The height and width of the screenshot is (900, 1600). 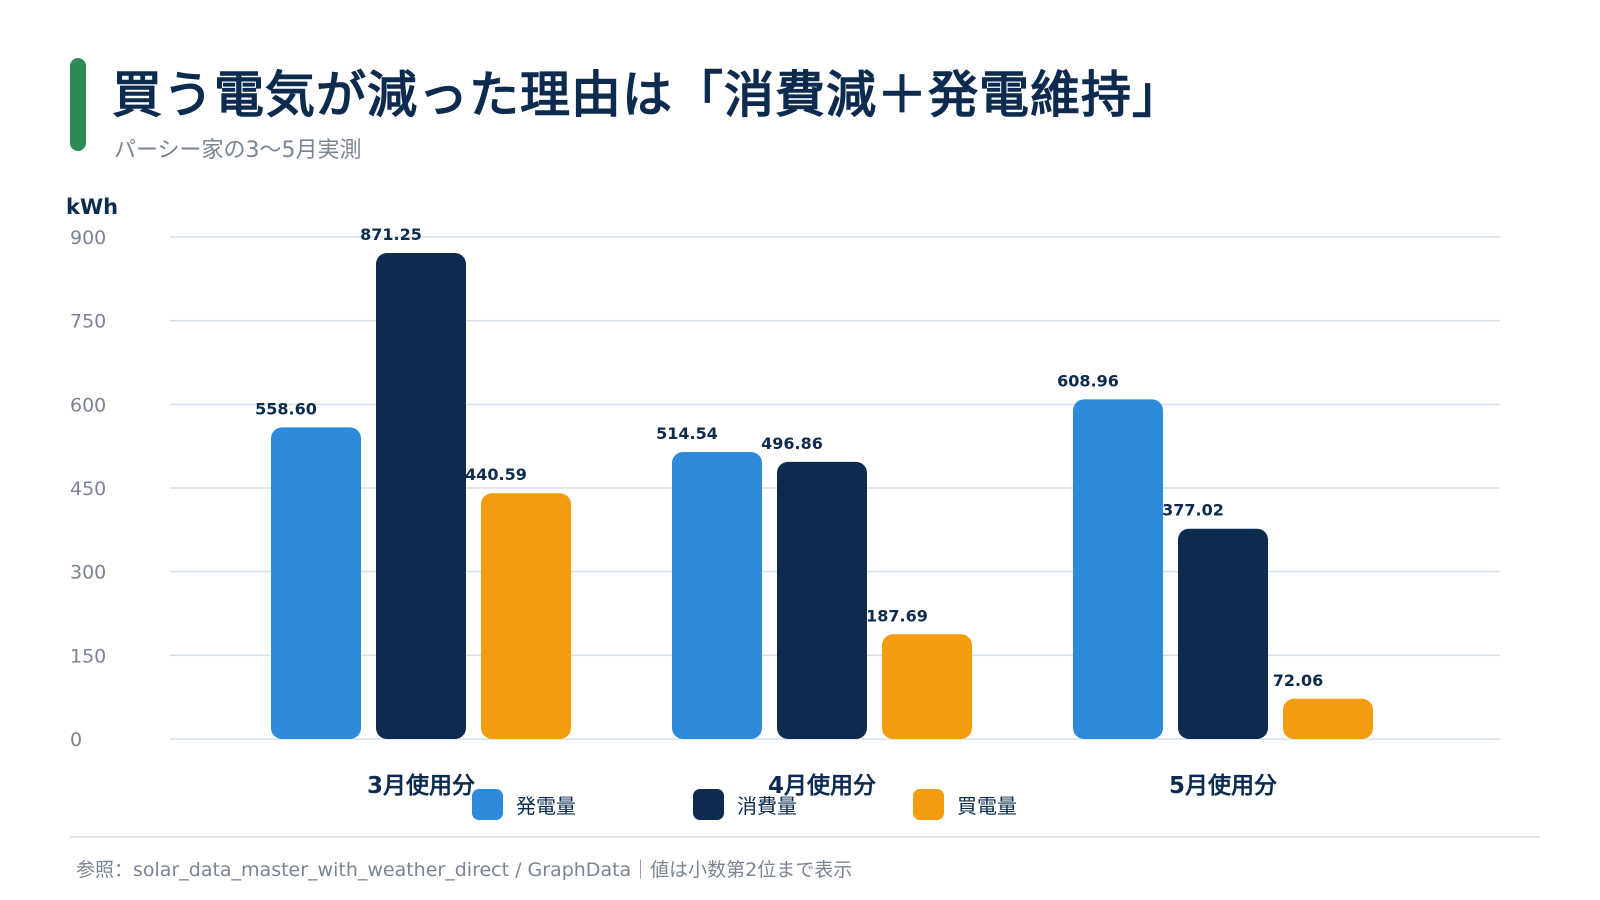 I want to click on y-tick-label: 0, so click(x=76, y=740).